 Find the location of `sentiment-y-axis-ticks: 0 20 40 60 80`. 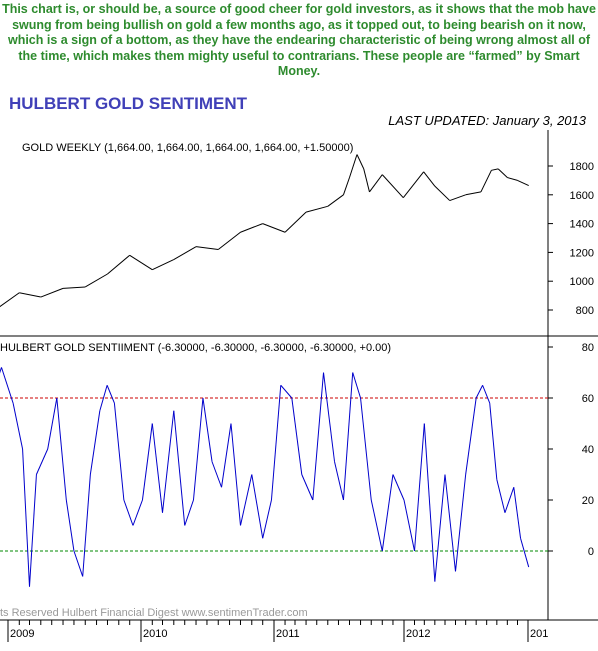

sentiment-y-axis-ticks: 0 20 40 60 80 is located at coordinates (571, 450).